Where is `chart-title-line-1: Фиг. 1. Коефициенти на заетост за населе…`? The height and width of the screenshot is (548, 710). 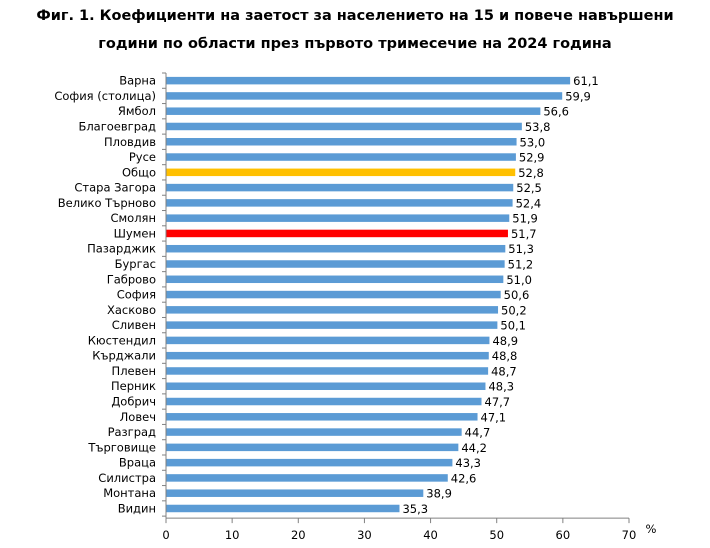 chart-title-line-1: Фиг. 1. Коефициенти на заетост за населе… is located at coordinates (355, 16).